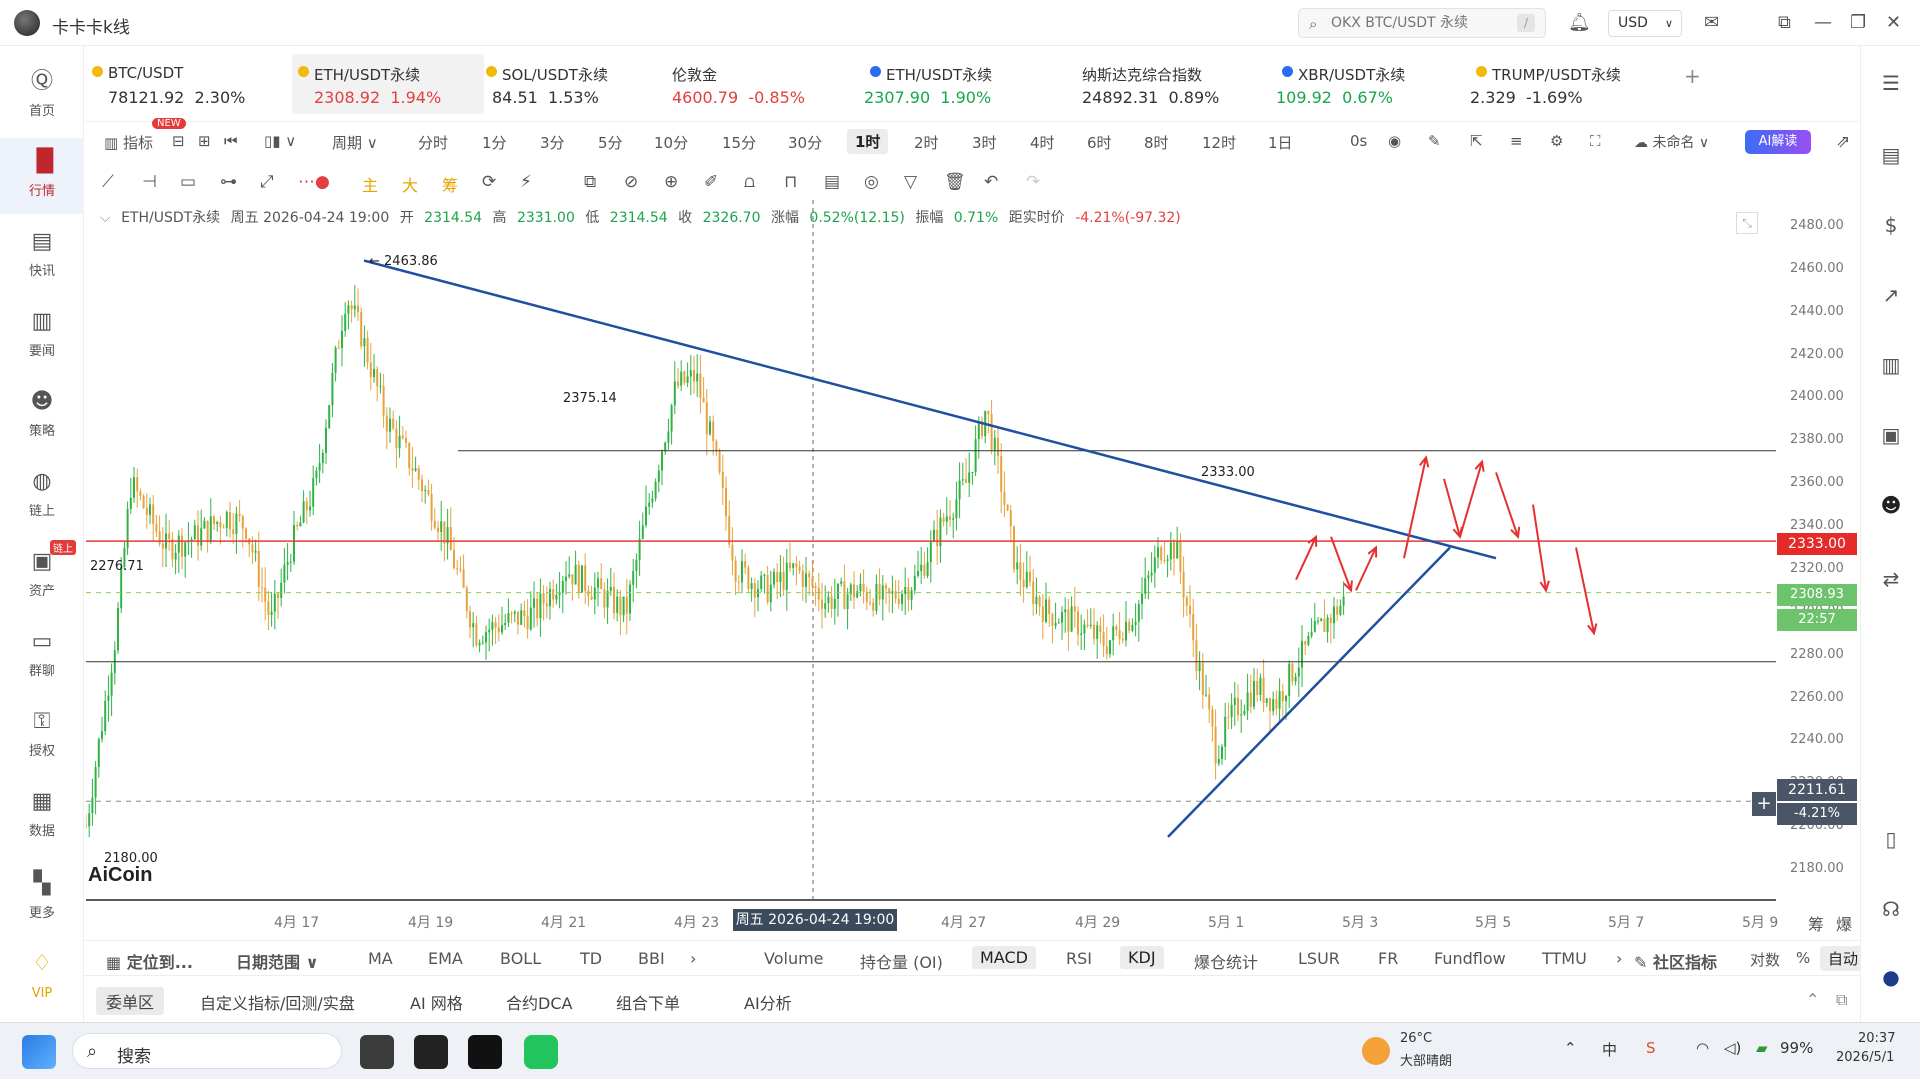 The height and width of the screenshot is (1079, 1920). What do you see at coordinates (911, 182) in the screenshot?
I see `filter-icon: ▽` at bounding box center [911, 182].